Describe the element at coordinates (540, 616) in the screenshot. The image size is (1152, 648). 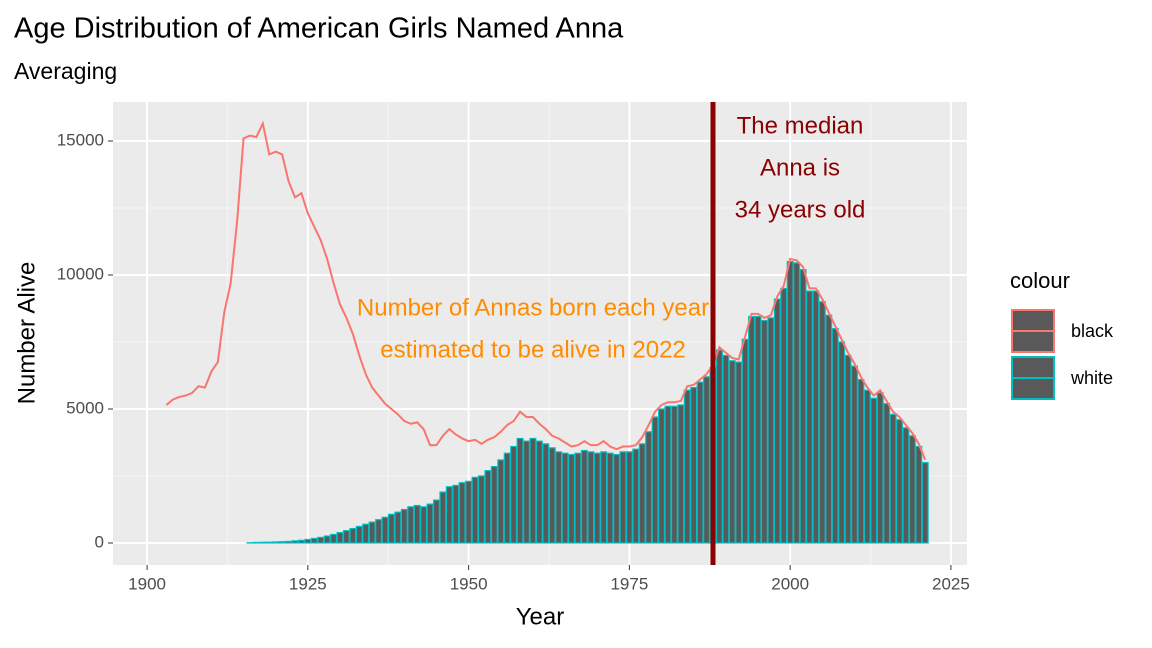
I see `x-axis-label: Year` at that location.